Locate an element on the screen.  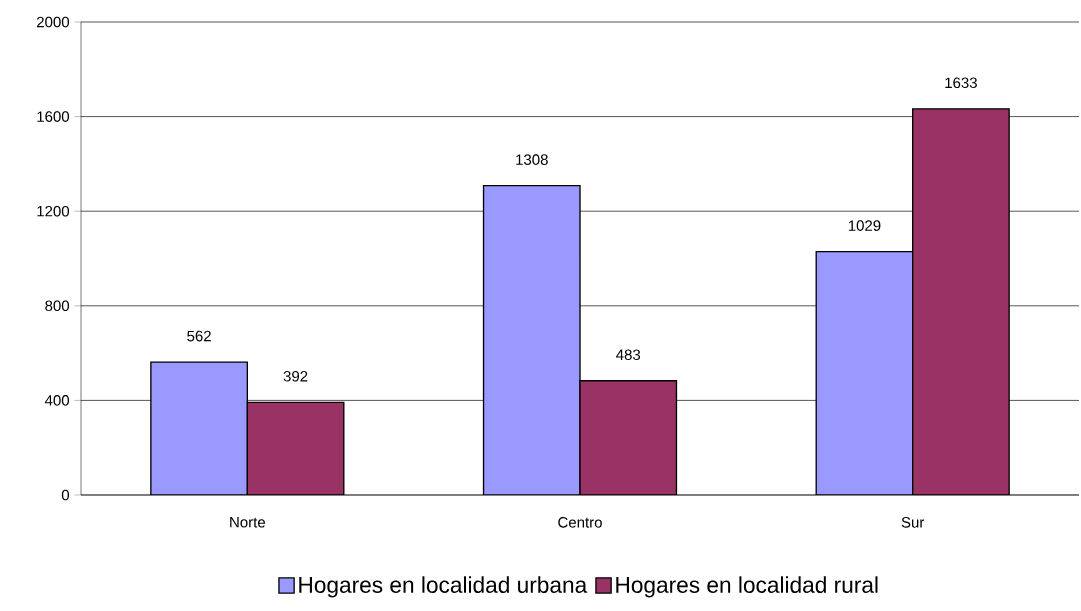
data-label: 562 is located at coordinates (199, 336).